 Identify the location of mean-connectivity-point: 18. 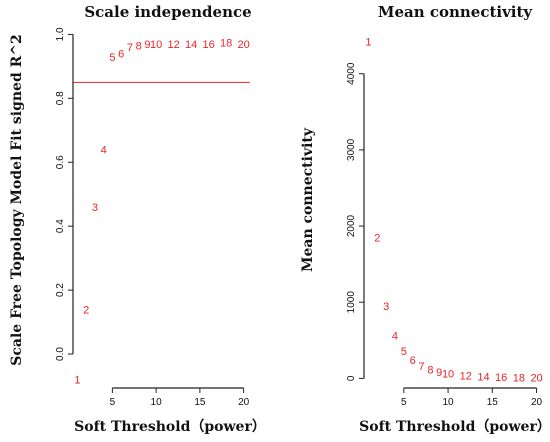
(519, 378).